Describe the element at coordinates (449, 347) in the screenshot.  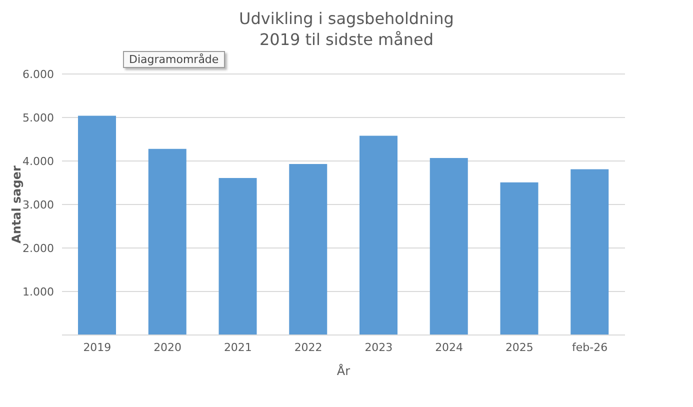
I see `x-tick-label: 2024` at that location.